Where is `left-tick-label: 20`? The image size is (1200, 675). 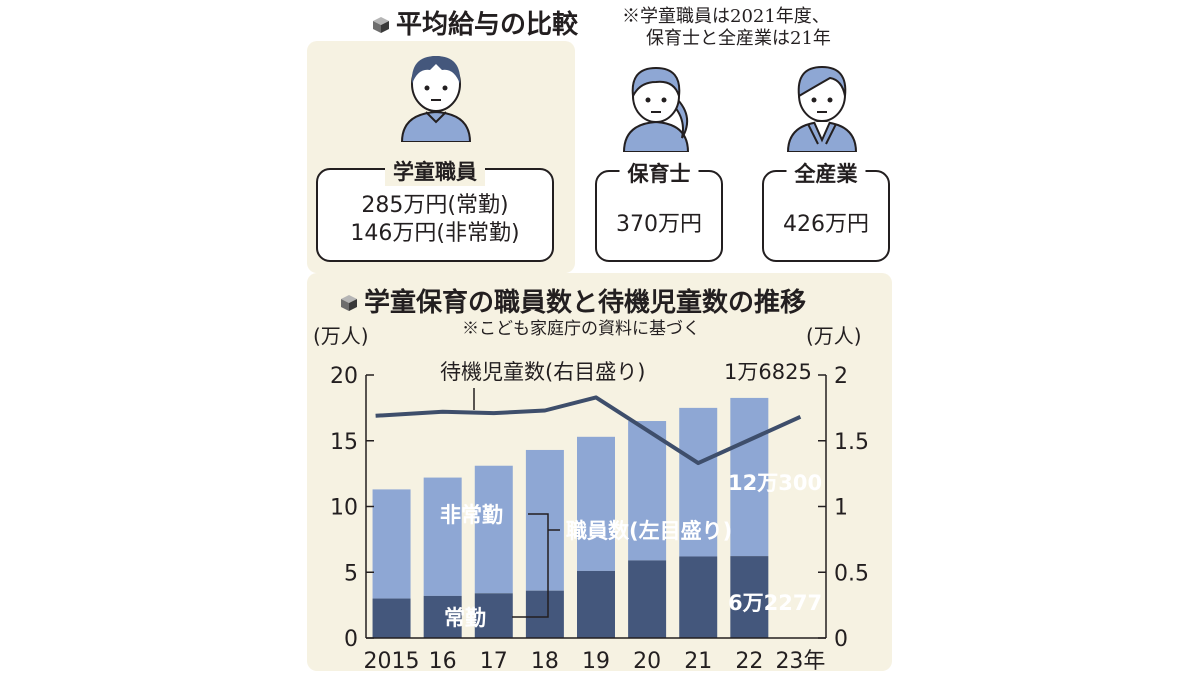
left-tick-label: 20 is located at coordinates (344, 376).